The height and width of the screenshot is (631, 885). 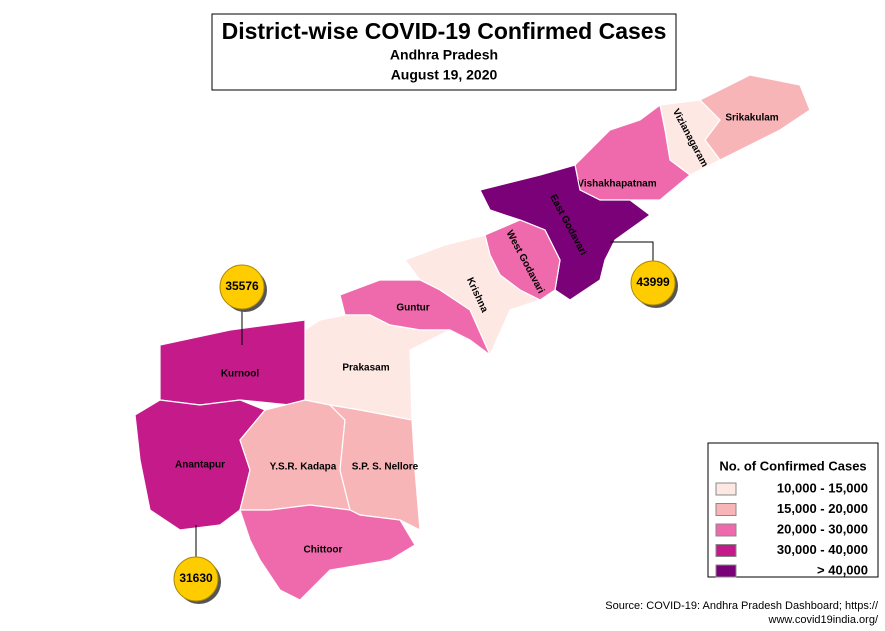 What do you see at coordinates (822, 487) in the screenshot?
I see `legend-label: 10,000 - 15,000` at bounding box center [822, 487].